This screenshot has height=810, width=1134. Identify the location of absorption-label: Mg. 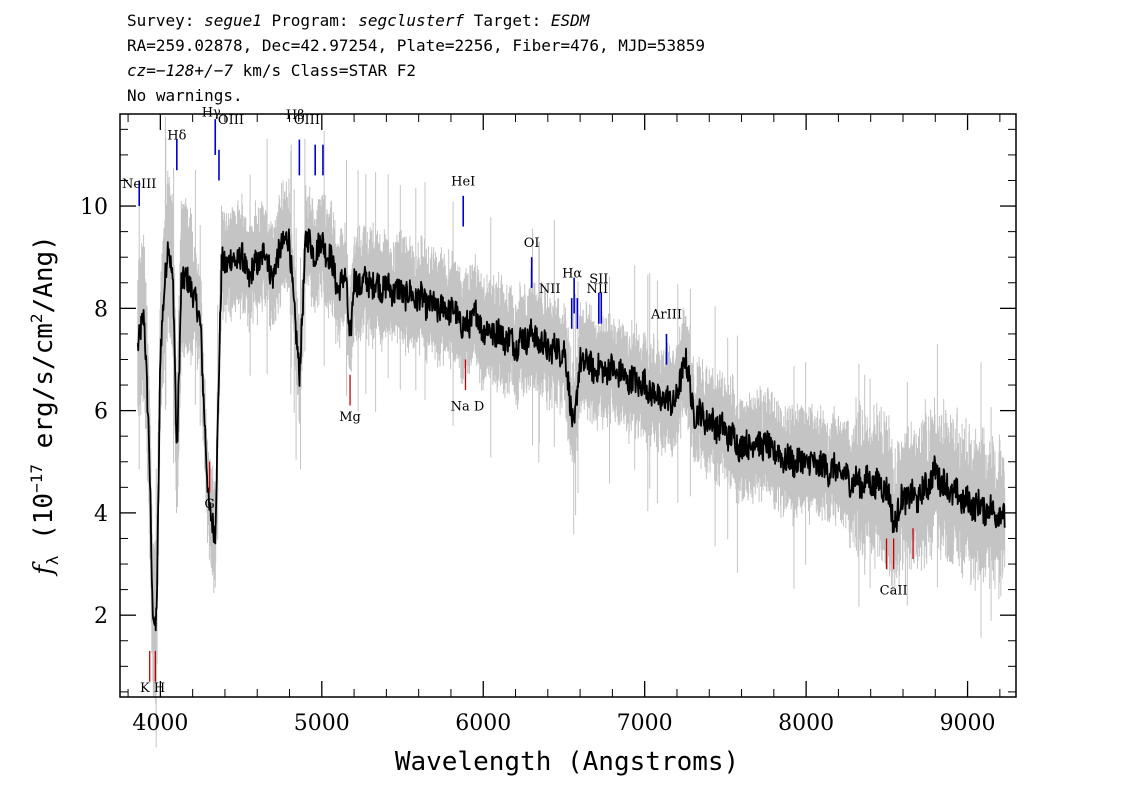
(350, 417).